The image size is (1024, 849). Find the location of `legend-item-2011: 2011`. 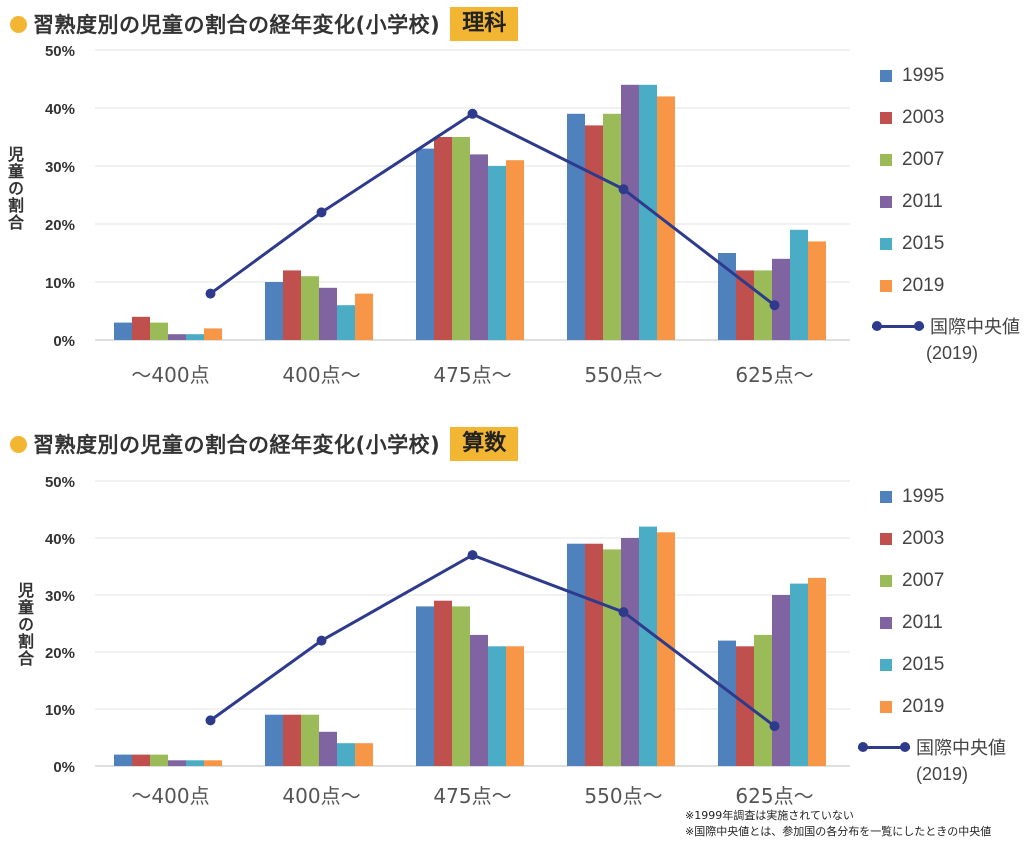

legend-item-2011: 2011 is located at coordinates (943, 623).